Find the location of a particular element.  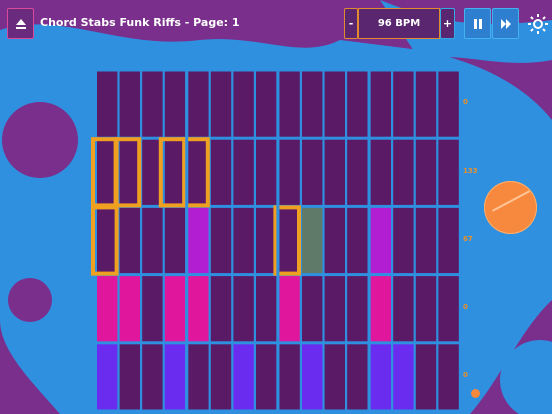

bpm-display: 96 BPM is located at coordinates (399, 23).